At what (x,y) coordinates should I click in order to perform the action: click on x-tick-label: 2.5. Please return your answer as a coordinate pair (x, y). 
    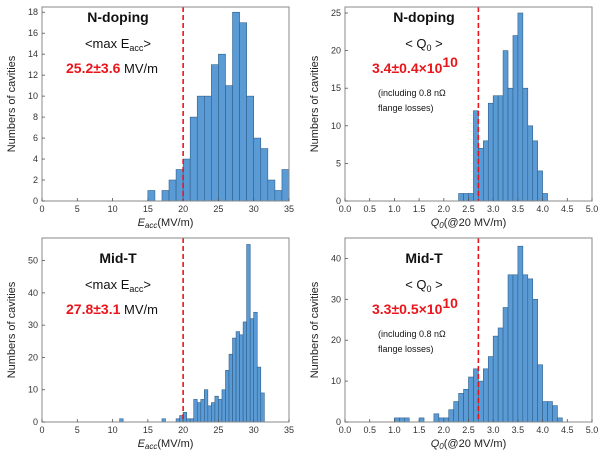
    Looking at the image, I should click on (468, 209).